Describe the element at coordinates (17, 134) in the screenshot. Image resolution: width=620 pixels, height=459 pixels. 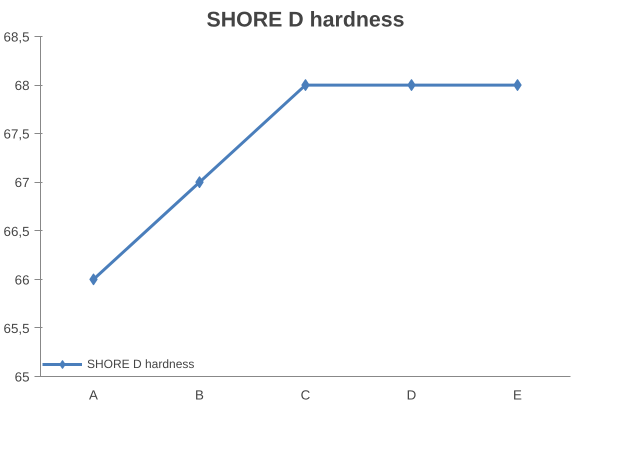
I see `y-tick-label: 67,5` at that location.